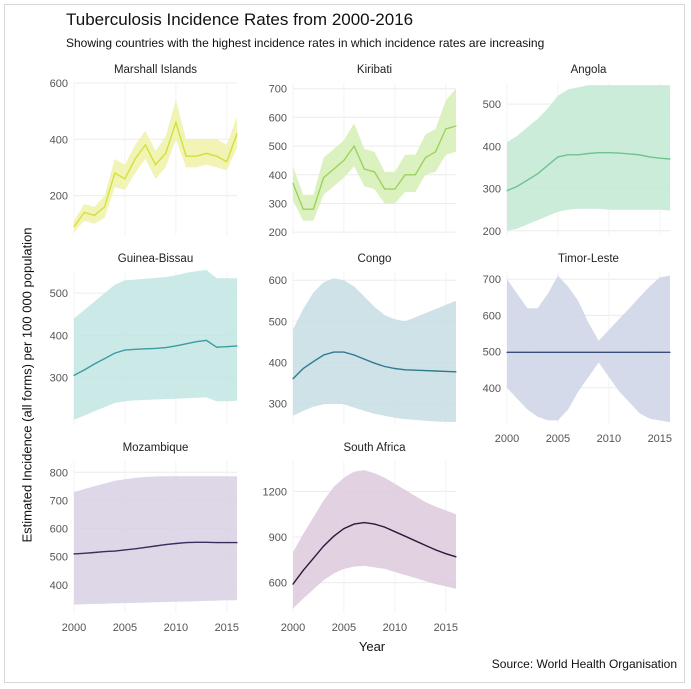 The width and height of the screenshot is (691, 689). I want to click on panel-title-timor-leste: Timor-Leste, so click(588, 259).